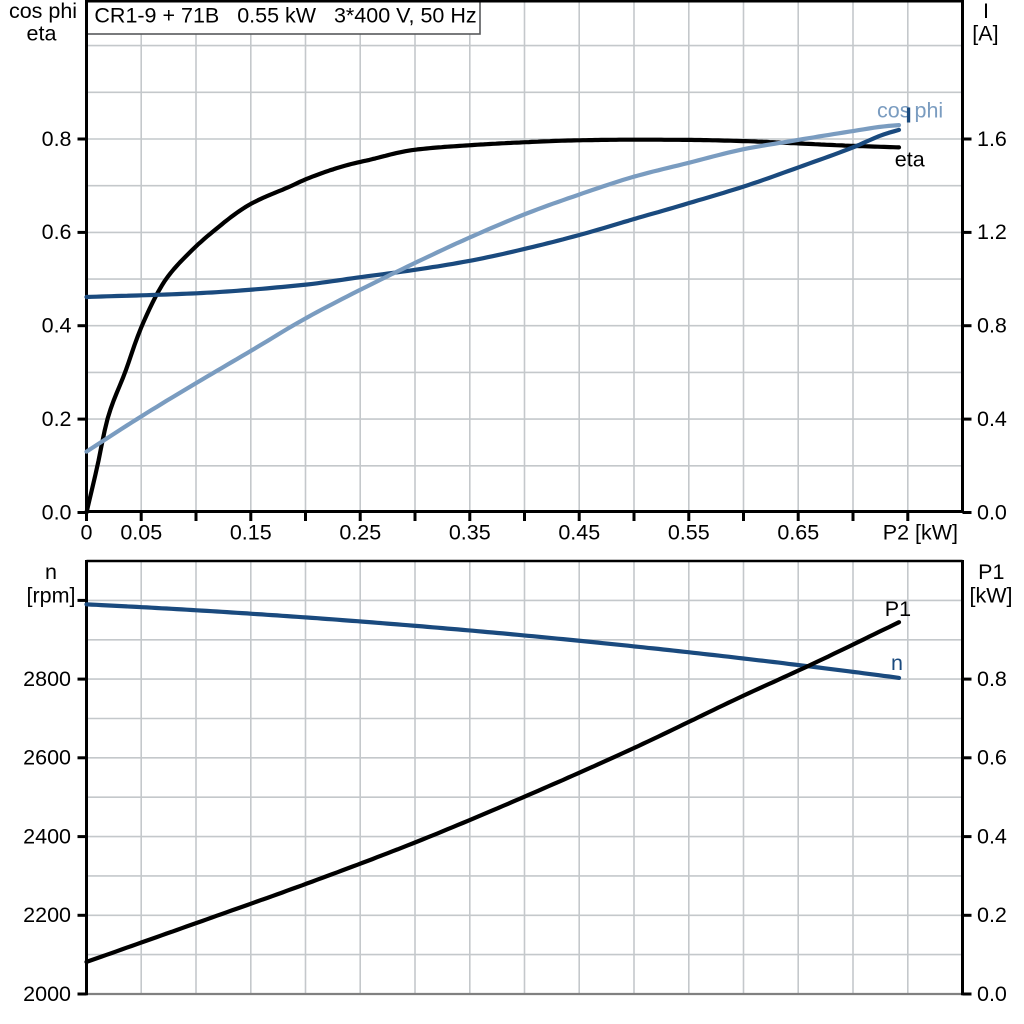 This screenshot has height=1024, width=1024. What do you see at coordinates (141, 533) in the screenshot?
I see `svg-text: 0.05` at bounding box center [141, 533].